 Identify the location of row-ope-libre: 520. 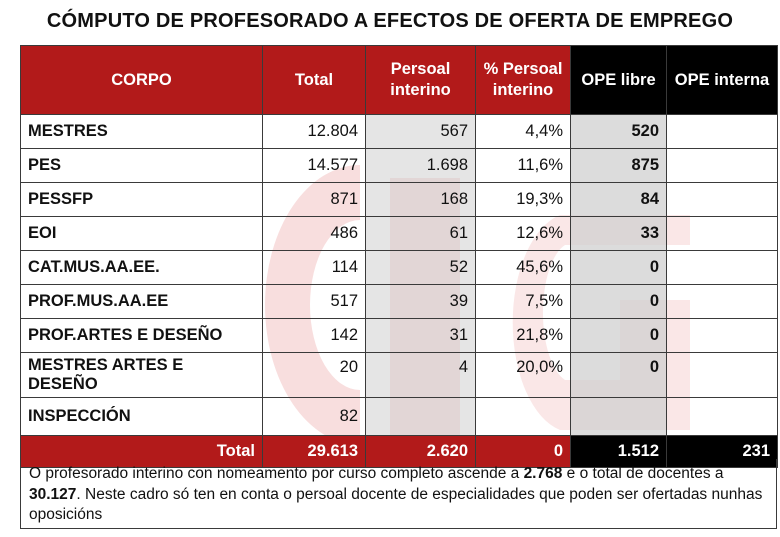
(618, 131).